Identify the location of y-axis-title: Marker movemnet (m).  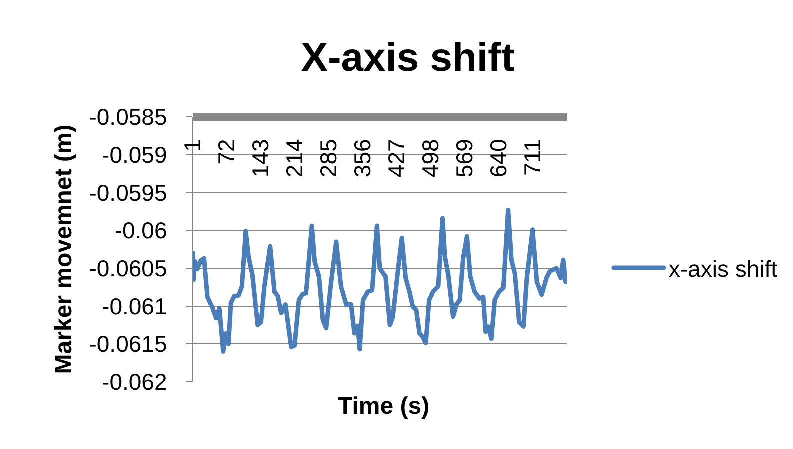
(64, 249).